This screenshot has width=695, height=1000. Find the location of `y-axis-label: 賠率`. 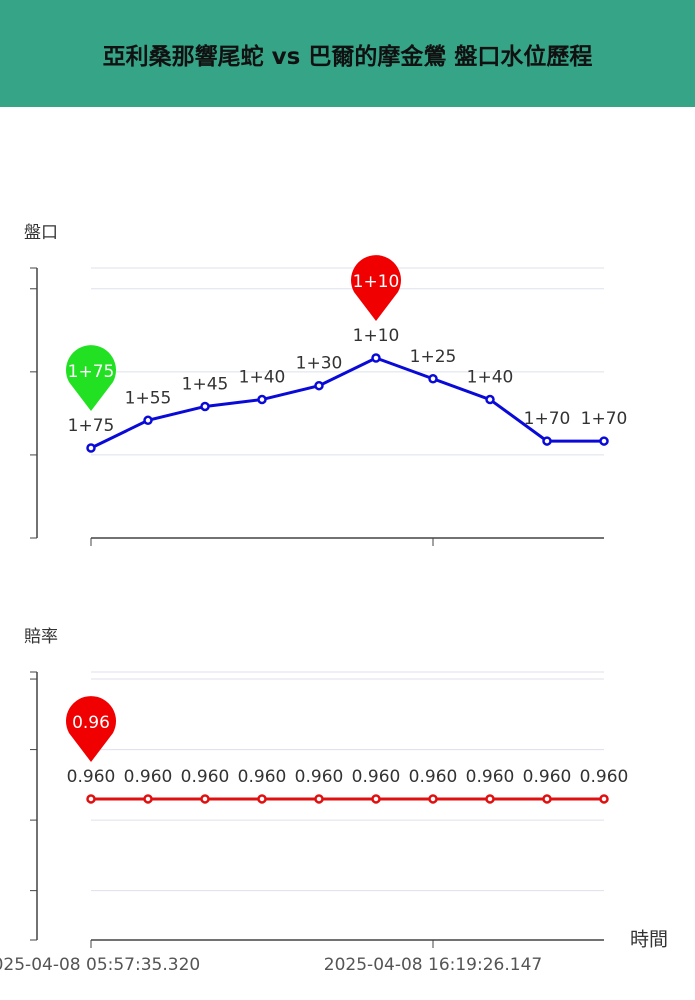

y-axis-label: 賠率 is located at coordinates (41, 637).